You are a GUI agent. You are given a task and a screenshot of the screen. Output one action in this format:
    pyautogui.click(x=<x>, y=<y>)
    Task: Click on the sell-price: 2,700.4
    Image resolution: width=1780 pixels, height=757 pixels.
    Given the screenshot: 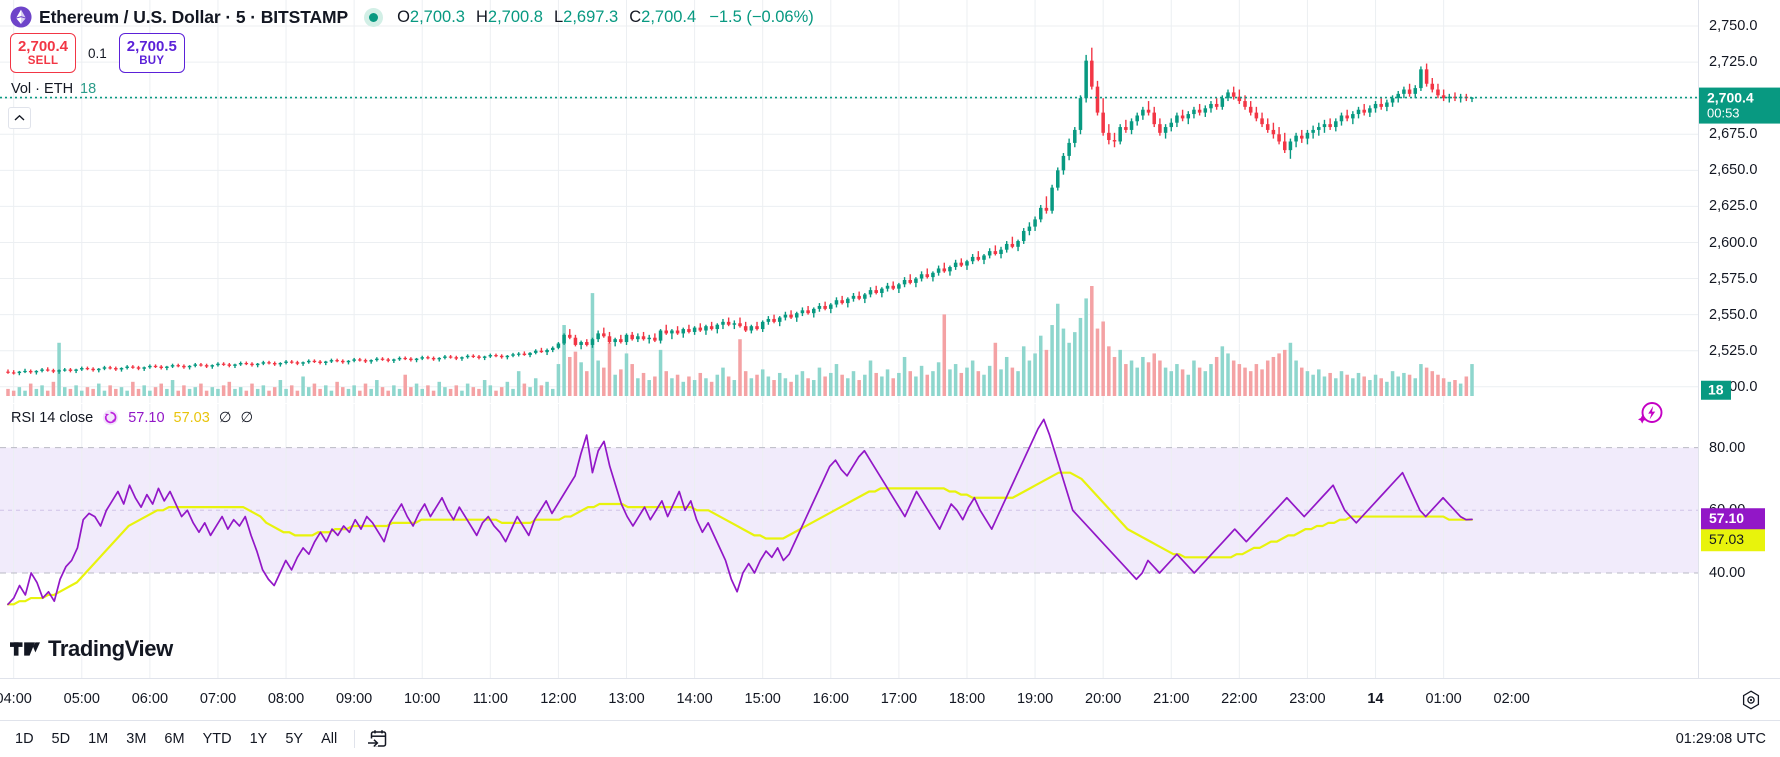 What is the action you would take?
    pyautogui.click(x=43, y=46)
    